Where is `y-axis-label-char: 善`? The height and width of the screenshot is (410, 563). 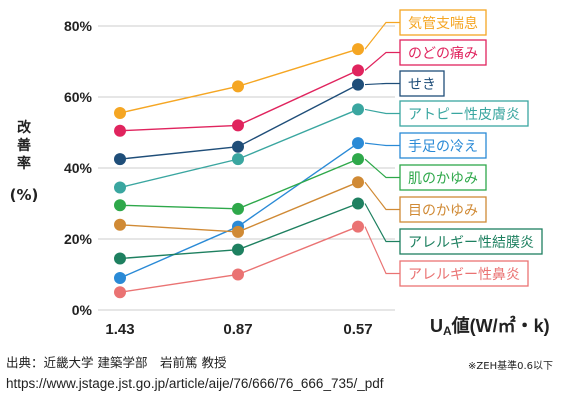 y-axis-label-char: 善 is located at coordinates (24, 145).